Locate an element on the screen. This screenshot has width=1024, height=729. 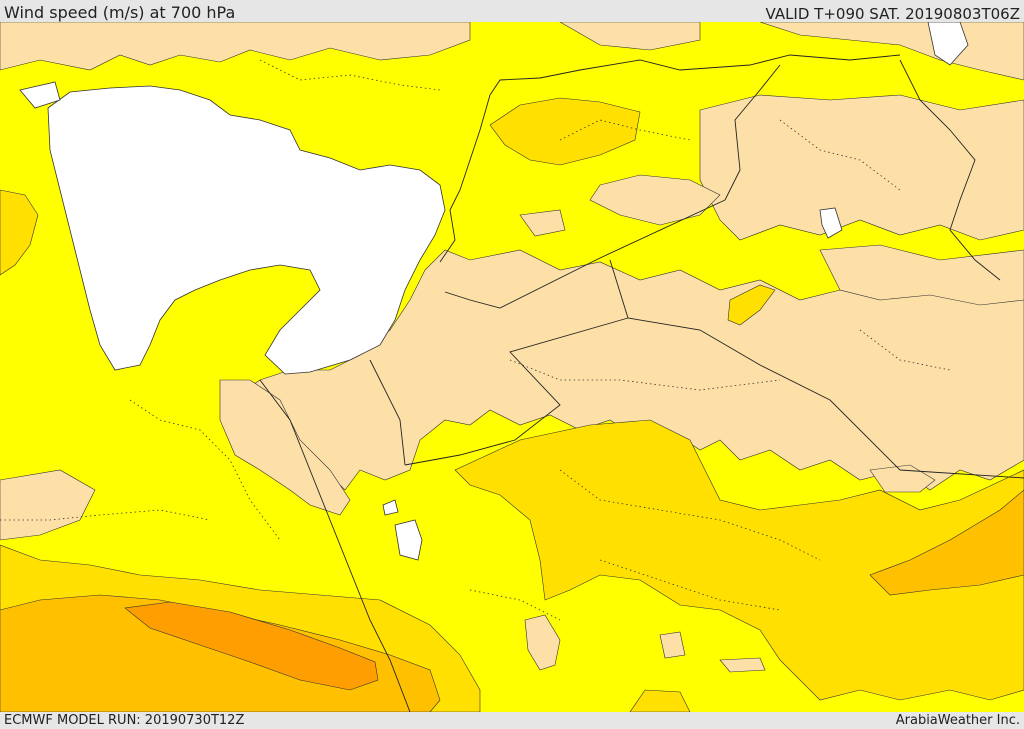
valid-time: VALID T+090 SAT. 20190803T06Z is located at coordinates (892, 14).